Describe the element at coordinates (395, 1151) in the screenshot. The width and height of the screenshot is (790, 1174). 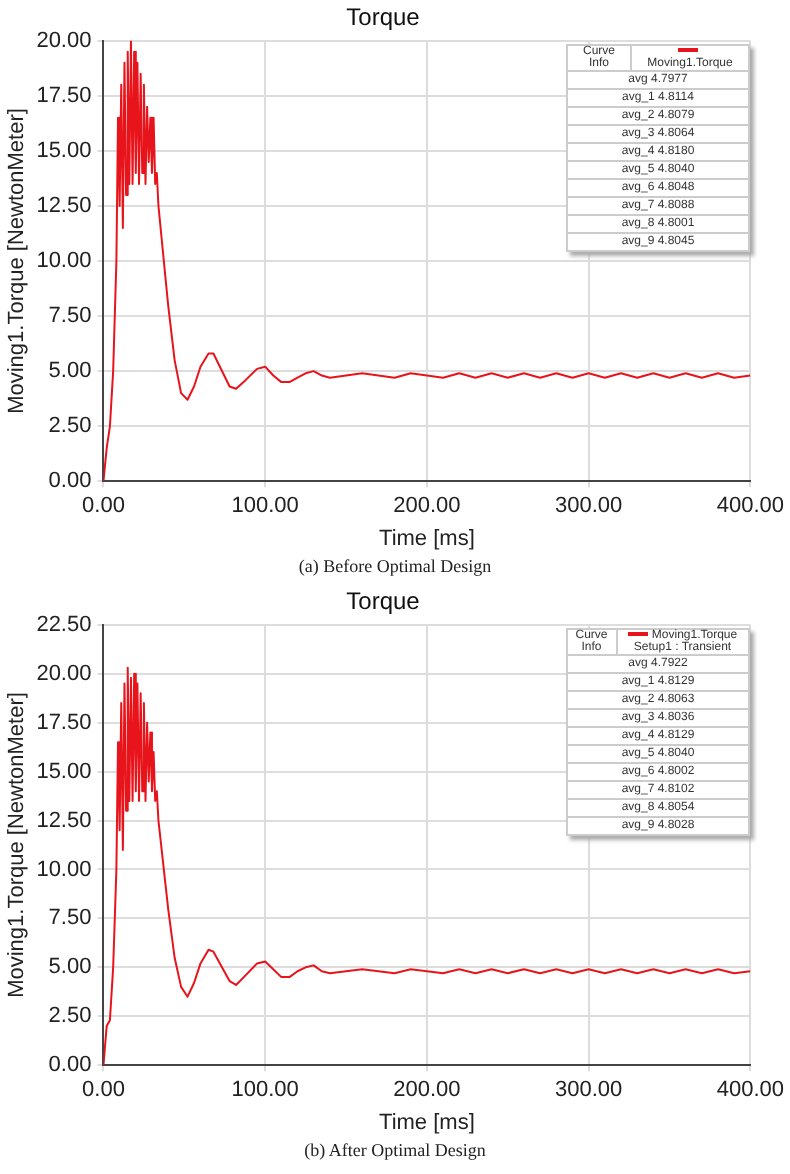
I see `text: (b) After Optimal Design` at that location.